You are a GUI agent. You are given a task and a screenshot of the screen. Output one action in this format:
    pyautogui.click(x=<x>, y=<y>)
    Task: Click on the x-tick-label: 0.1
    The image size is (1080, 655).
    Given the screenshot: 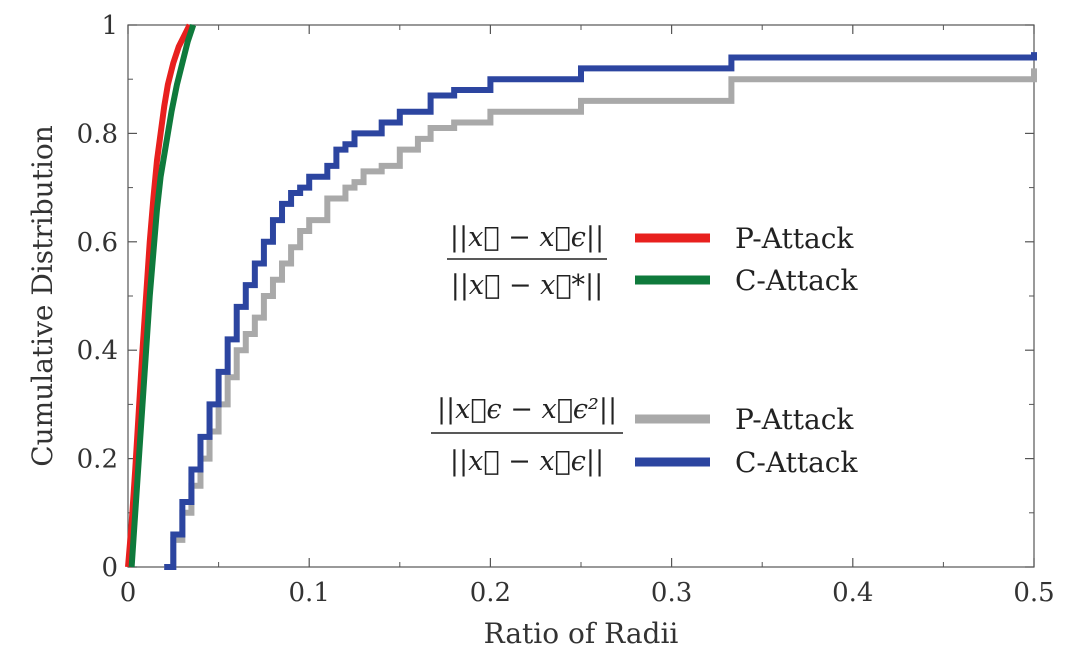 What is the action you would take?
    pyautogui.click(x=309, y=593)
    